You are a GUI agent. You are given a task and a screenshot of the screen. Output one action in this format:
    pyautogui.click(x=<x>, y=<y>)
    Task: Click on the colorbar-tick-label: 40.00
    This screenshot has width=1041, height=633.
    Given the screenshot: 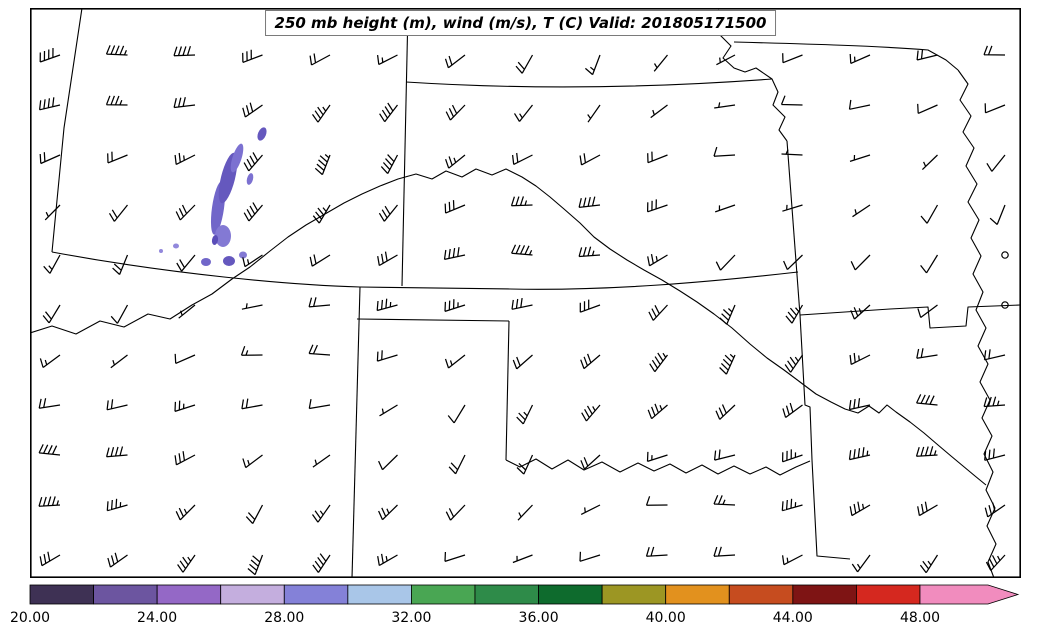 What is the action you would take?
    pyautogui.click(x=666, y=618)
    